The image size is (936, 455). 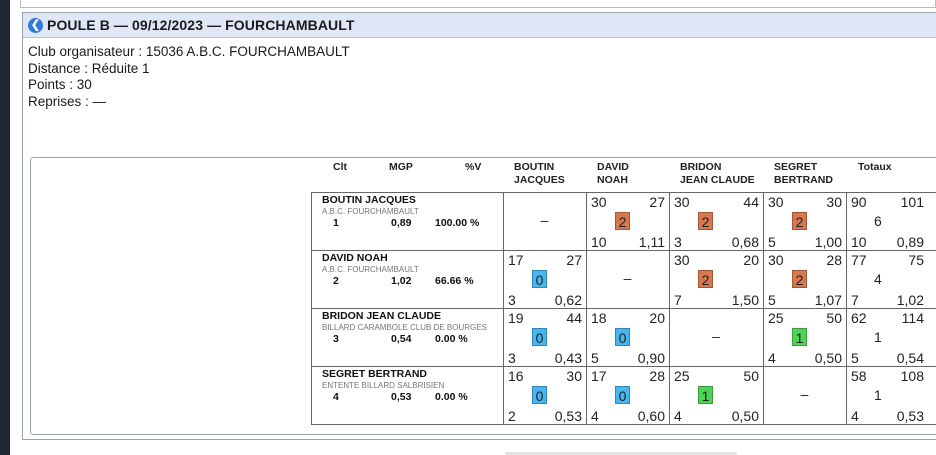 What do you see at coordinates (834, 260) in the screenshot?
I see `match-caramboles: 28` at bounding box center [834, 260].